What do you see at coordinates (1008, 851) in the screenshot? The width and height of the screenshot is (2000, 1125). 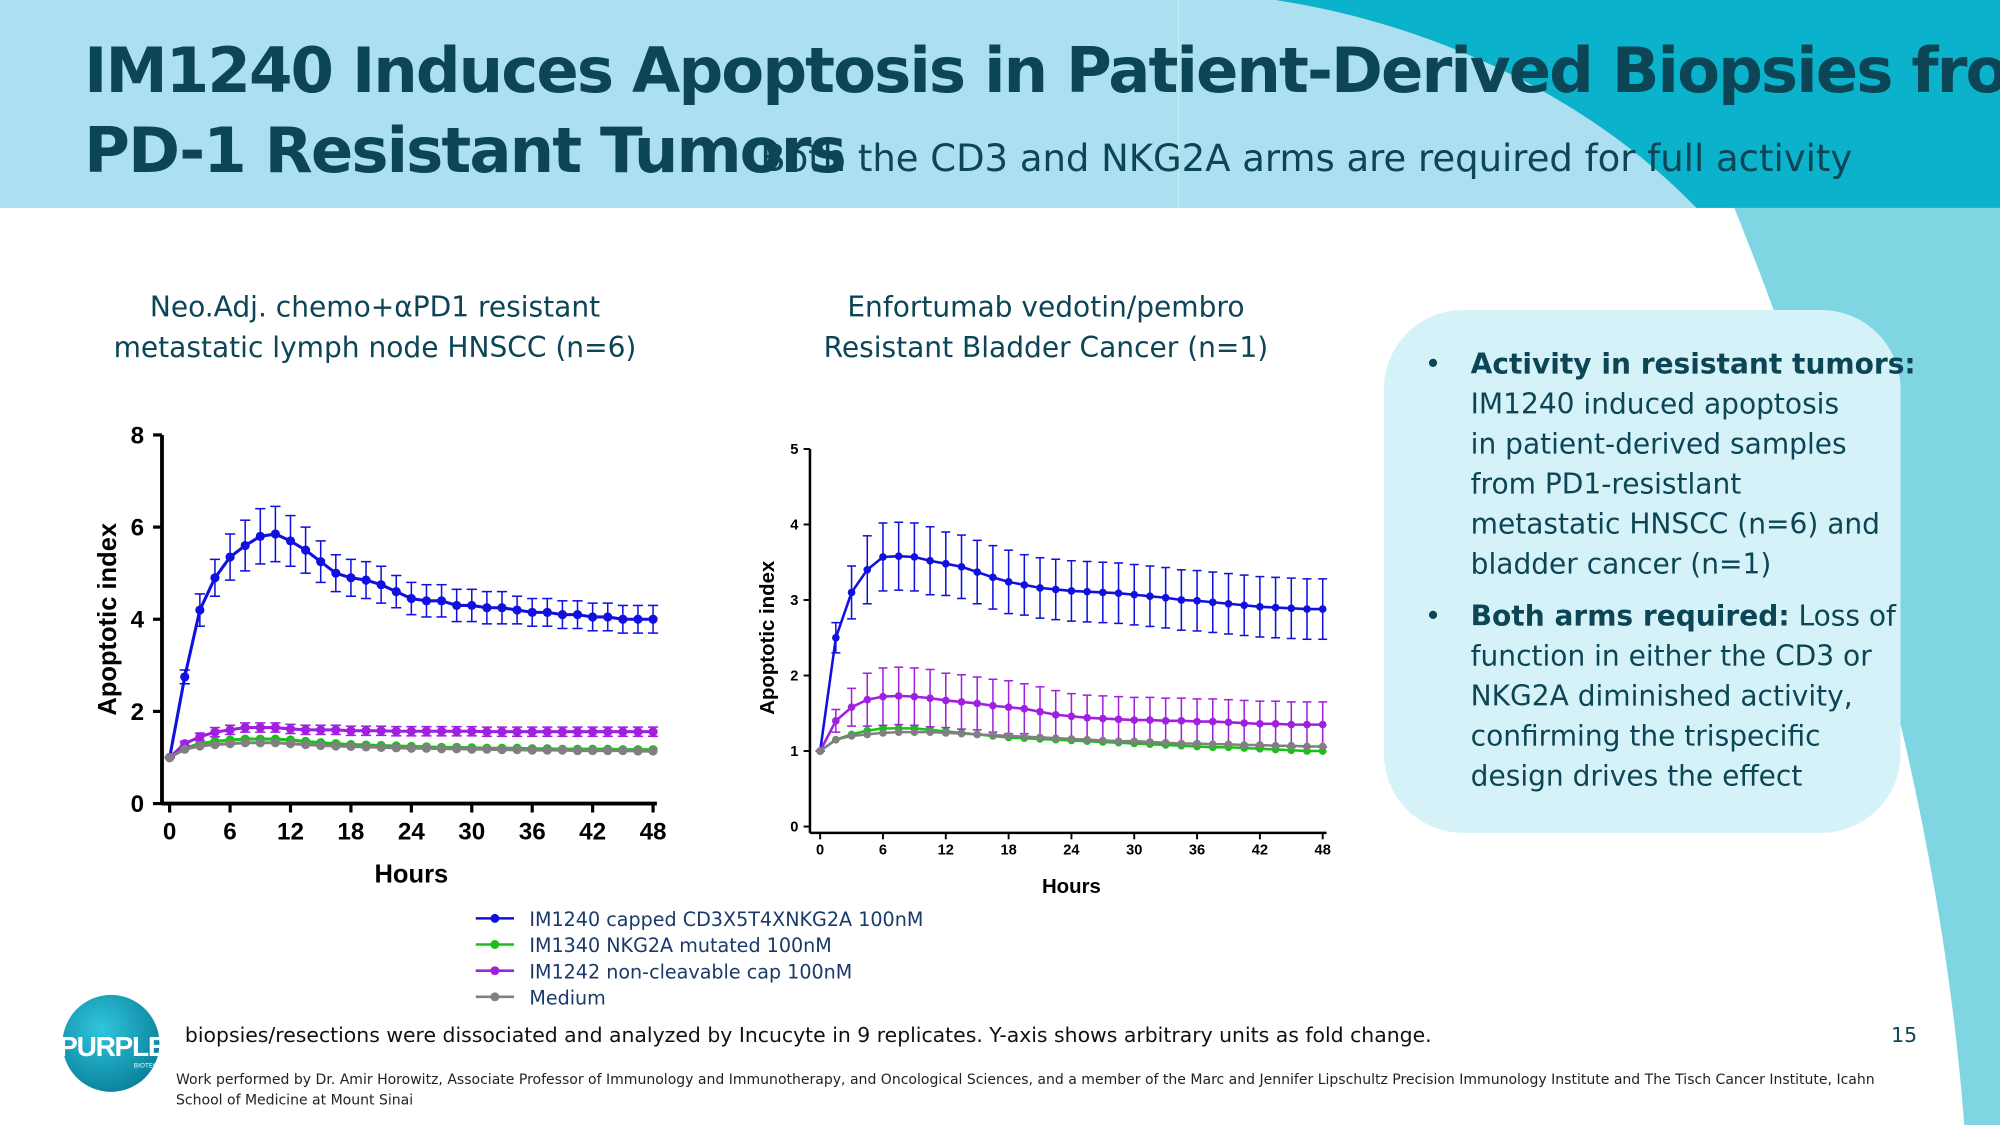 I see `x-tick-label: 18` at bounding box center [1008, 851].